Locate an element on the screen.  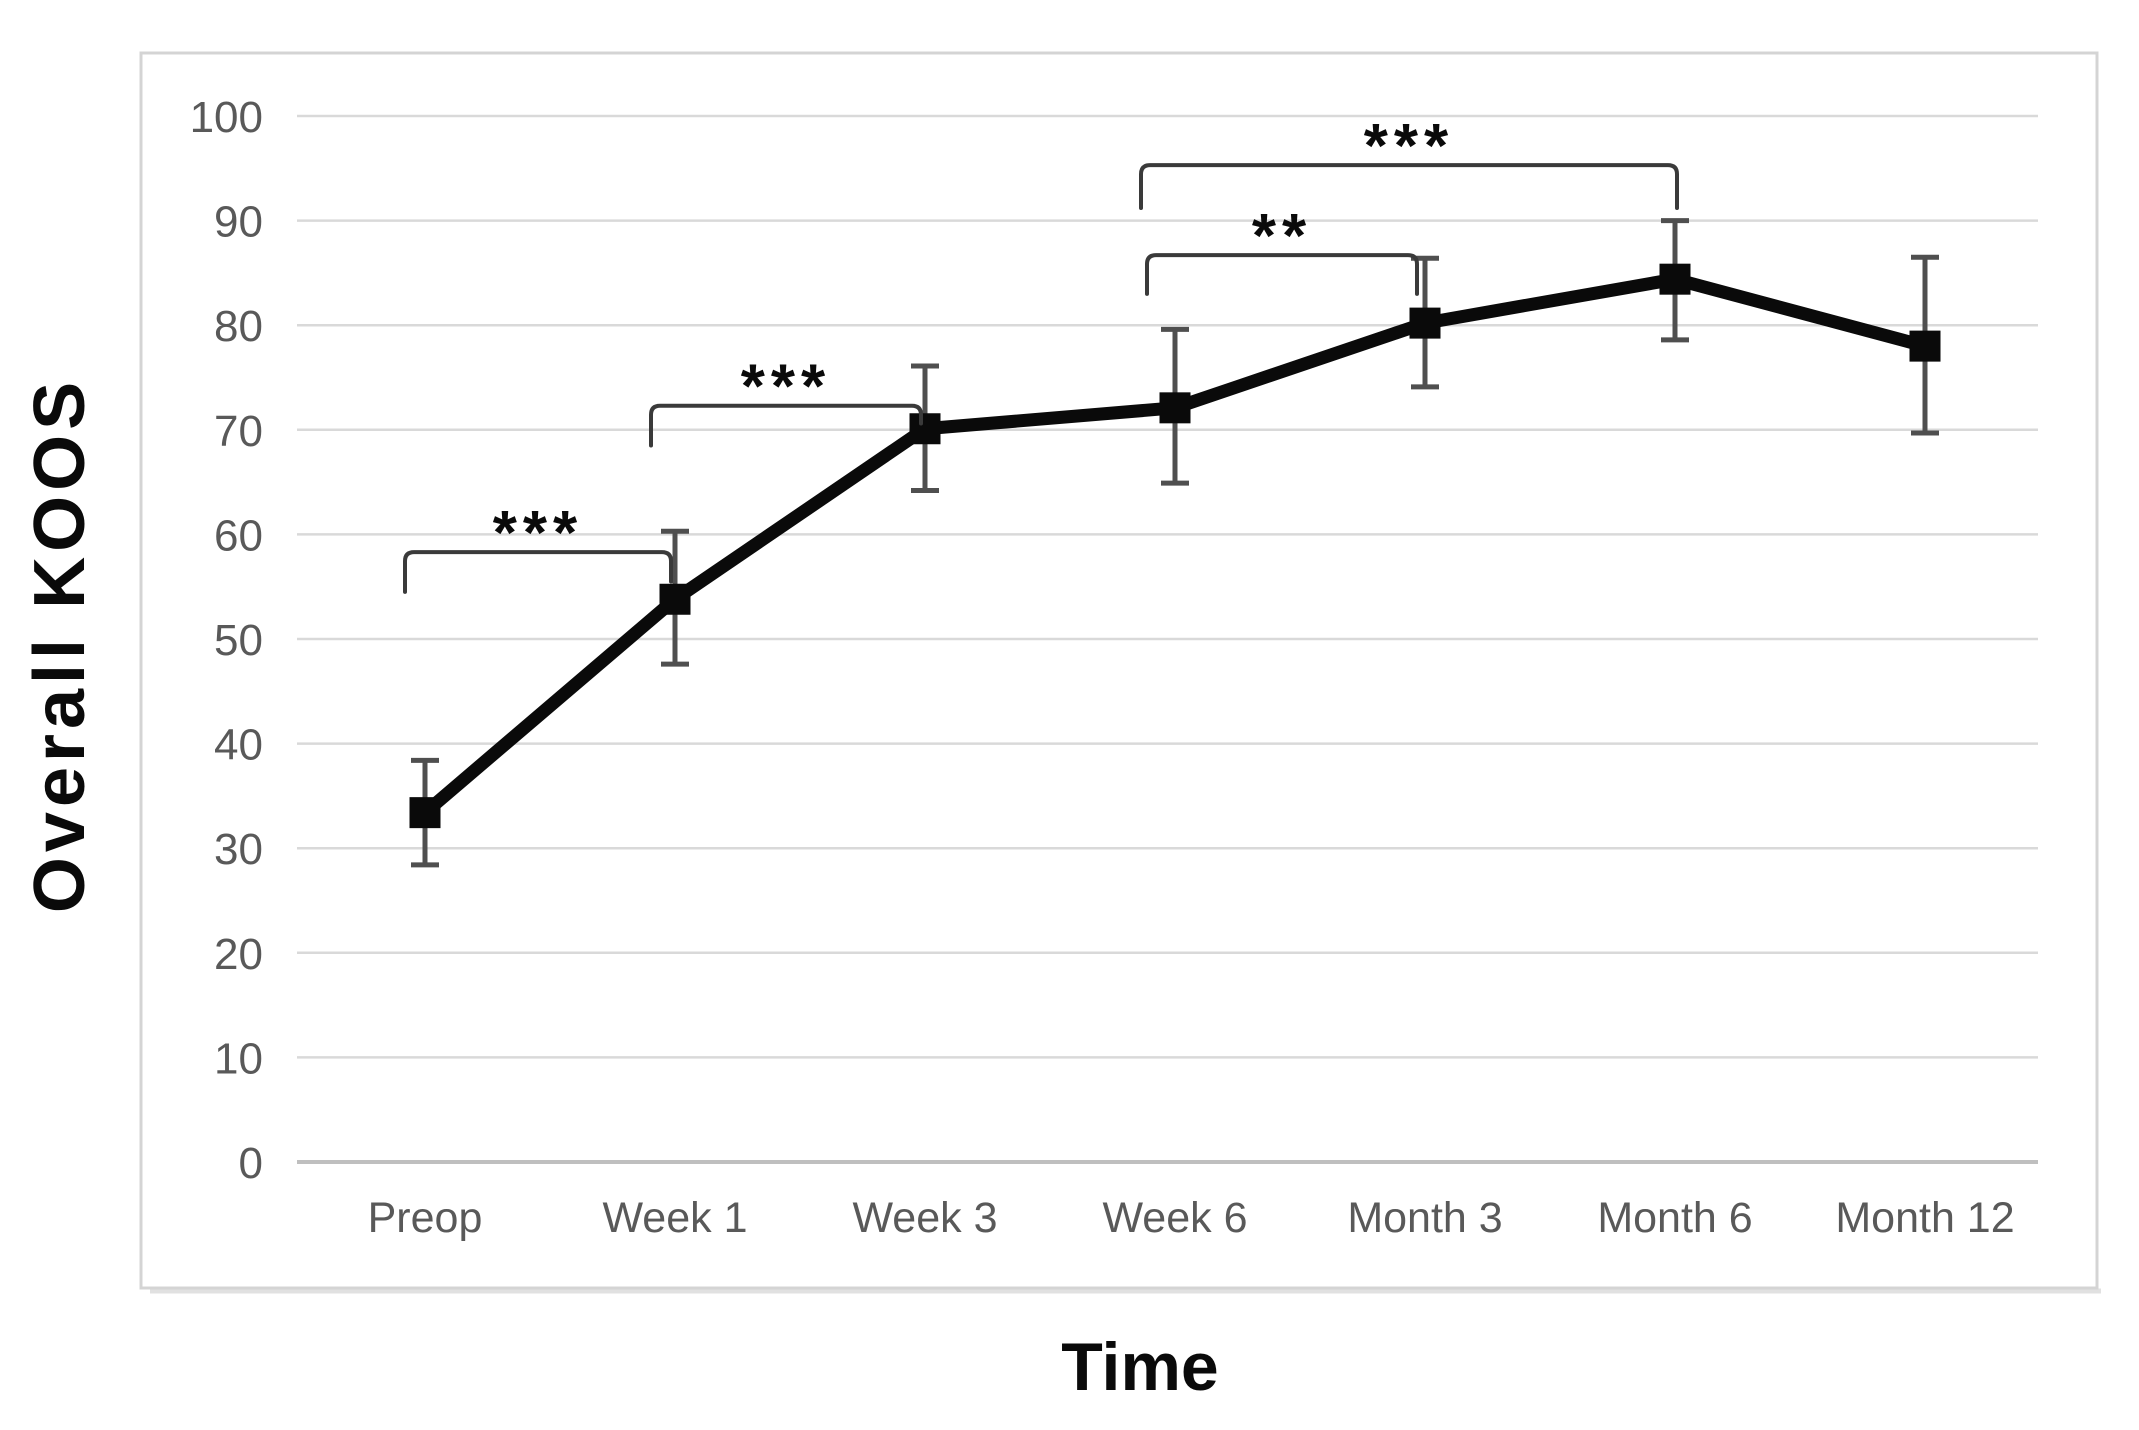
x-category-label: Month 6 is located at coordinates (1674, 1218).